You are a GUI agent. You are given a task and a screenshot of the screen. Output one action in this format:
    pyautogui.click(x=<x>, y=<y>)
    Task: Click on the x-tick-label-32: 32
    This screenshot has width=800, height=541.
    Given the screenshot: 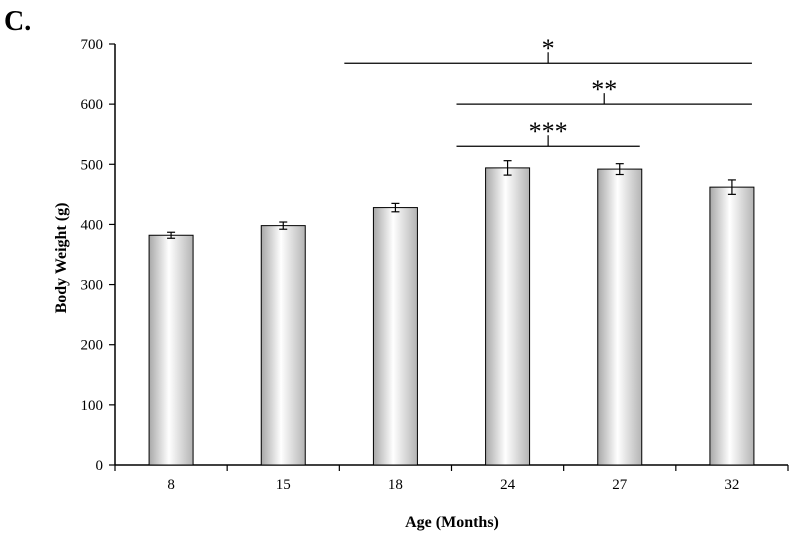 What is the action you would take?
    pyautogui.click(x=731, y=485)
    